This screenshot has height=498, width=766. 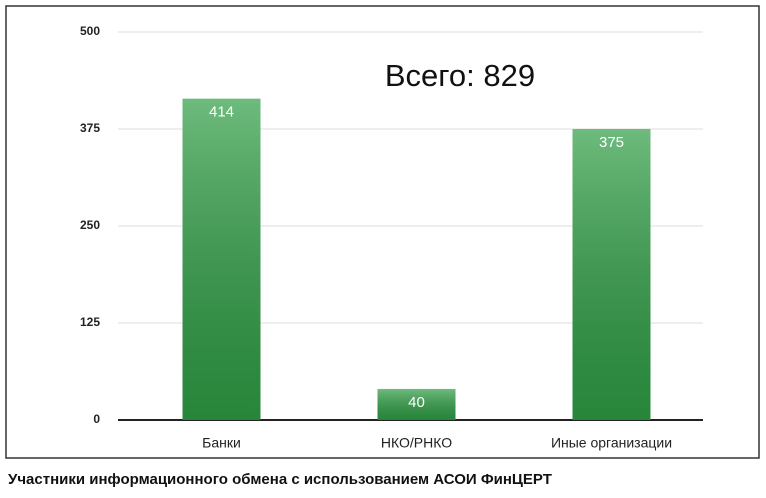 I want to click on x-tick-label: Иные организации, so click(x=611, y=443).